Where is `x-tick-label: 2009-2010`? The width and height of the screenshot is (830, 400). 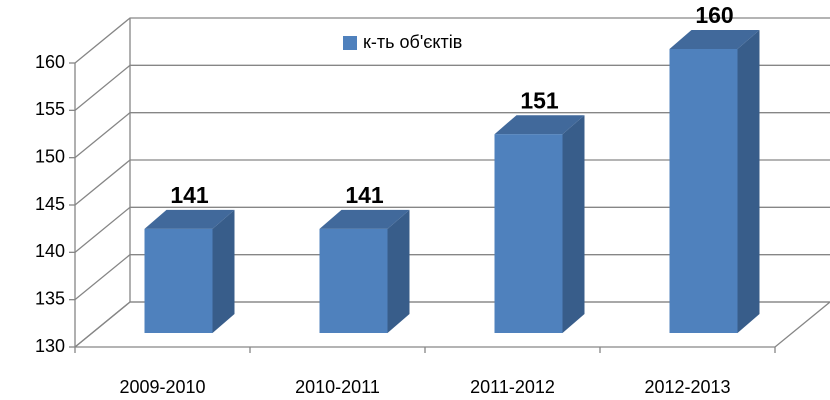
x-tick-label: 2009-2010 is located at coordinates (162, 387).